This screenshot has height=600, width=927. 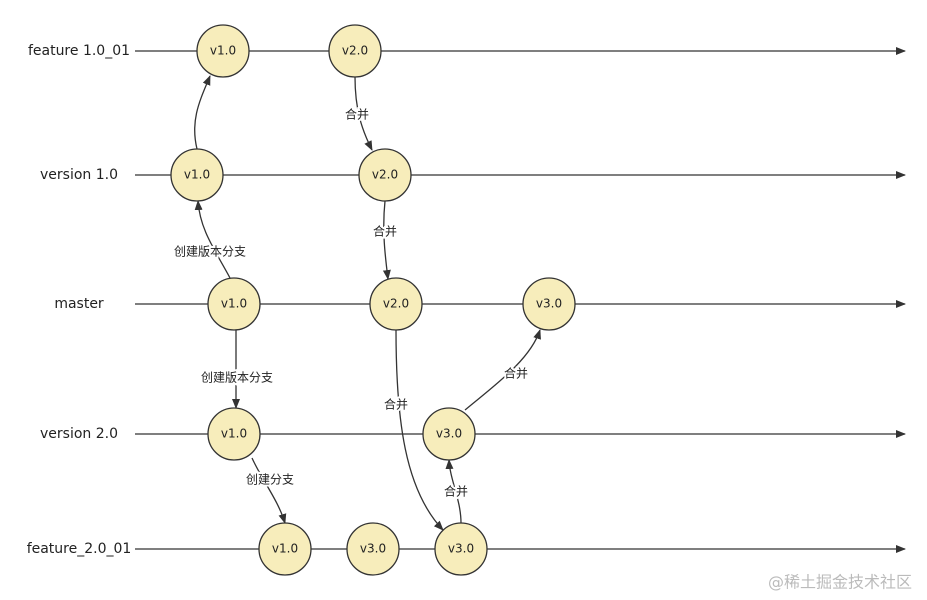 I want to click on lane-label: version 1.0, so click(x=79, y=175).